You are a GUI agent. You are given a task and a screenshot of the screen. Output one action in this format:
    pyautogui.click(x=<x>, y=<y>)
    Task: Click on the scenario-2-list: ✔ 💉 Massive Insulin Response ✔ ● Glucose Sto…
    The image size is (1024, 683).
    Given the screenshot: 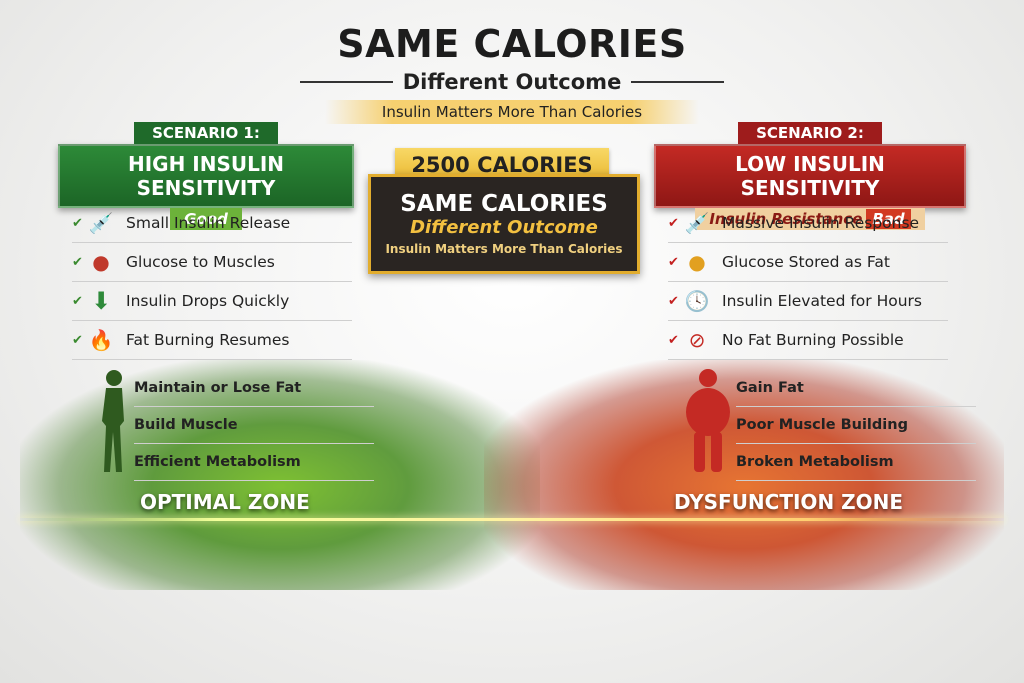 What is the action you would take?
    pyautogui.click(x=808, y=282)
    